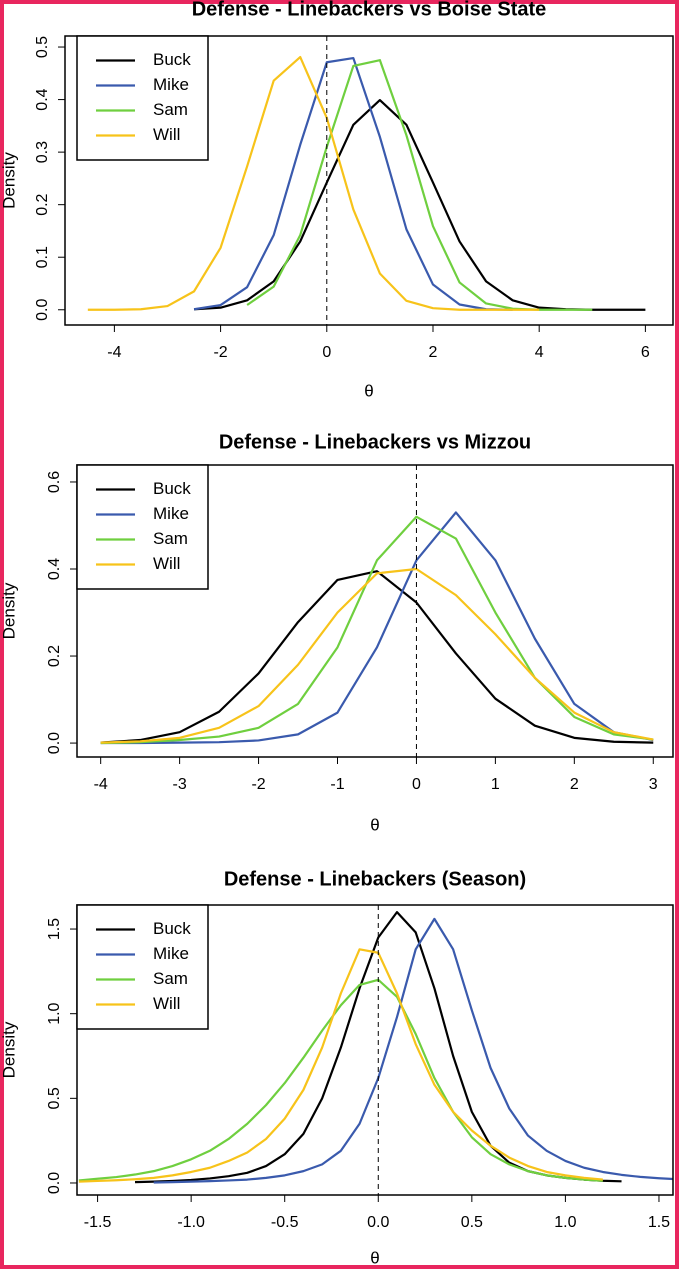 This screenshot has width=679, height=1269. Describe the element at coordinates (98, 1222) in the screenshot. I see `x-tick-label: -1.5` at that location.